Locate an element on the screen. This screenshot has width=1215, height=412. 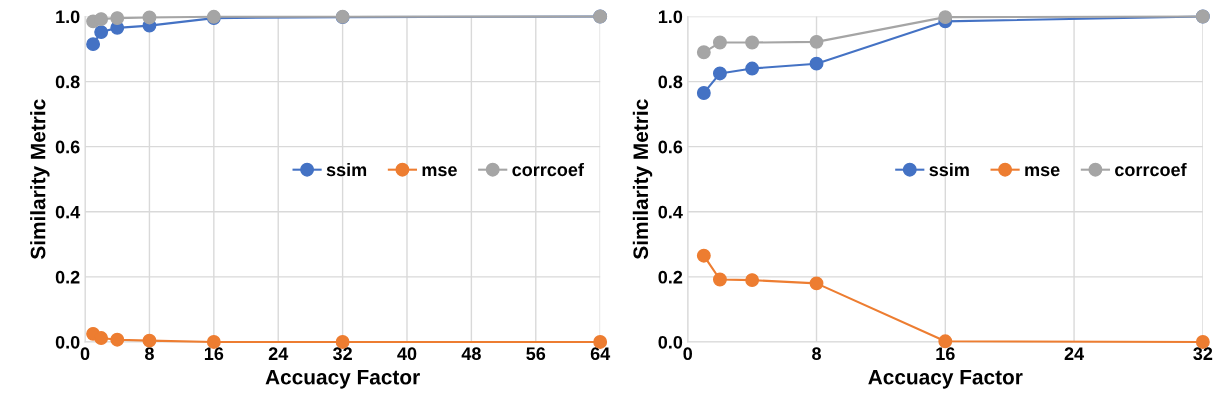
x-tick-label: 48 is located at coordinates (471, 354).